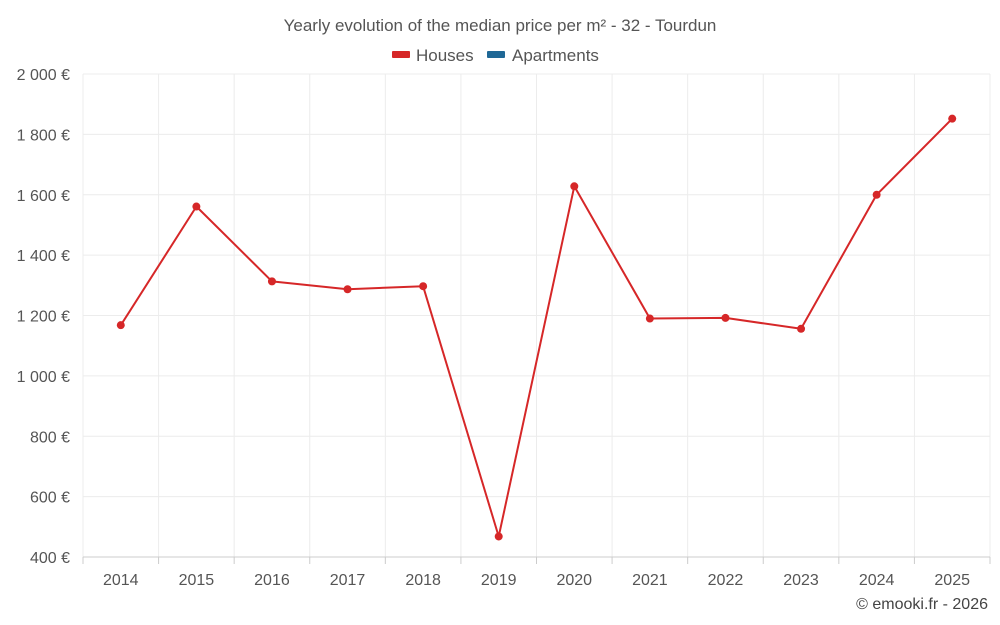  What do you see at coordinates (423, 580) in the screenshot?
I see `x-tick-label: 2018` at bounding box center [423, 580].